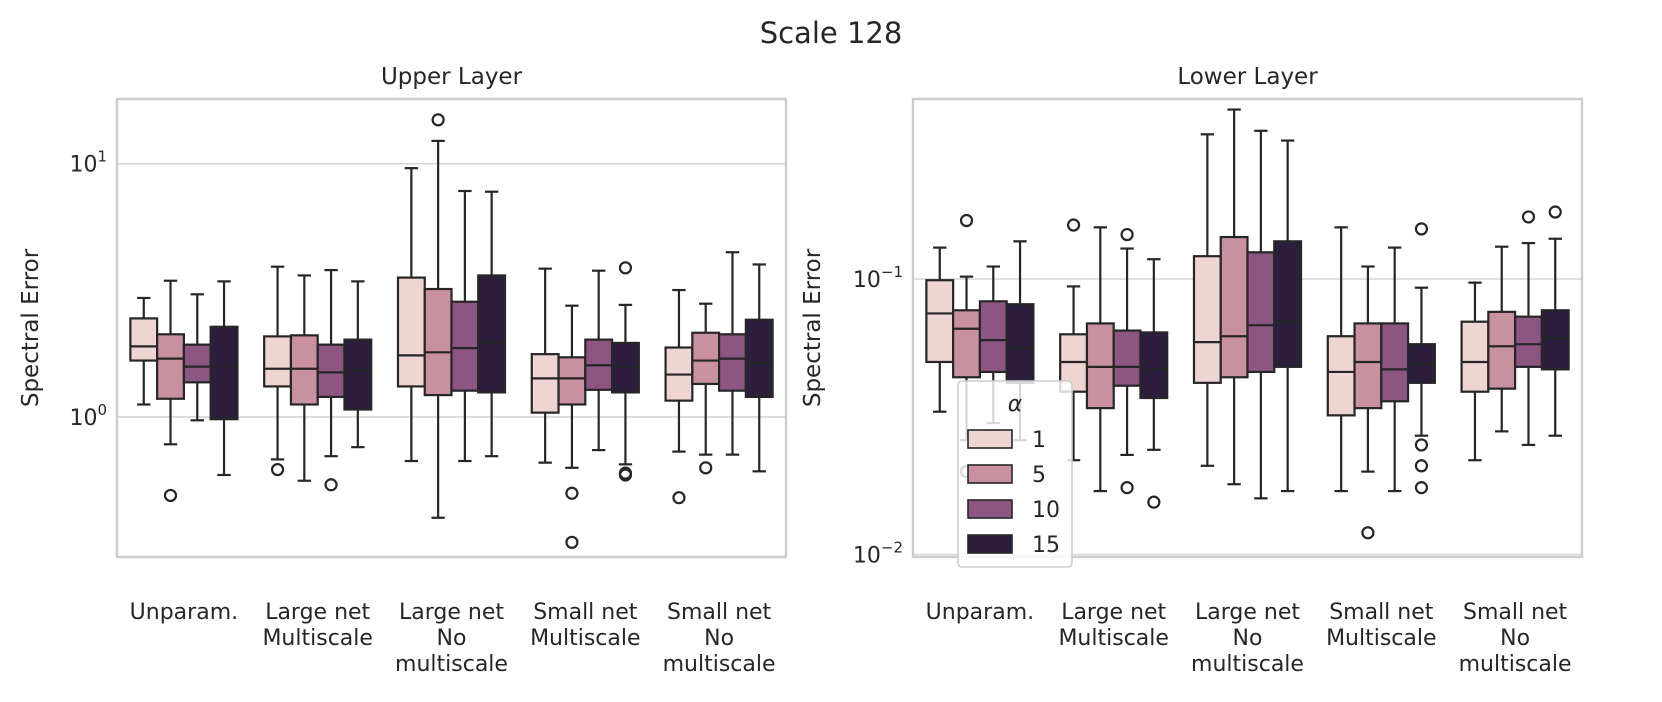 The width and height of the screenshot is (1662, 702). I want to click on x-tick-label: Unparam., so click(980, 612).